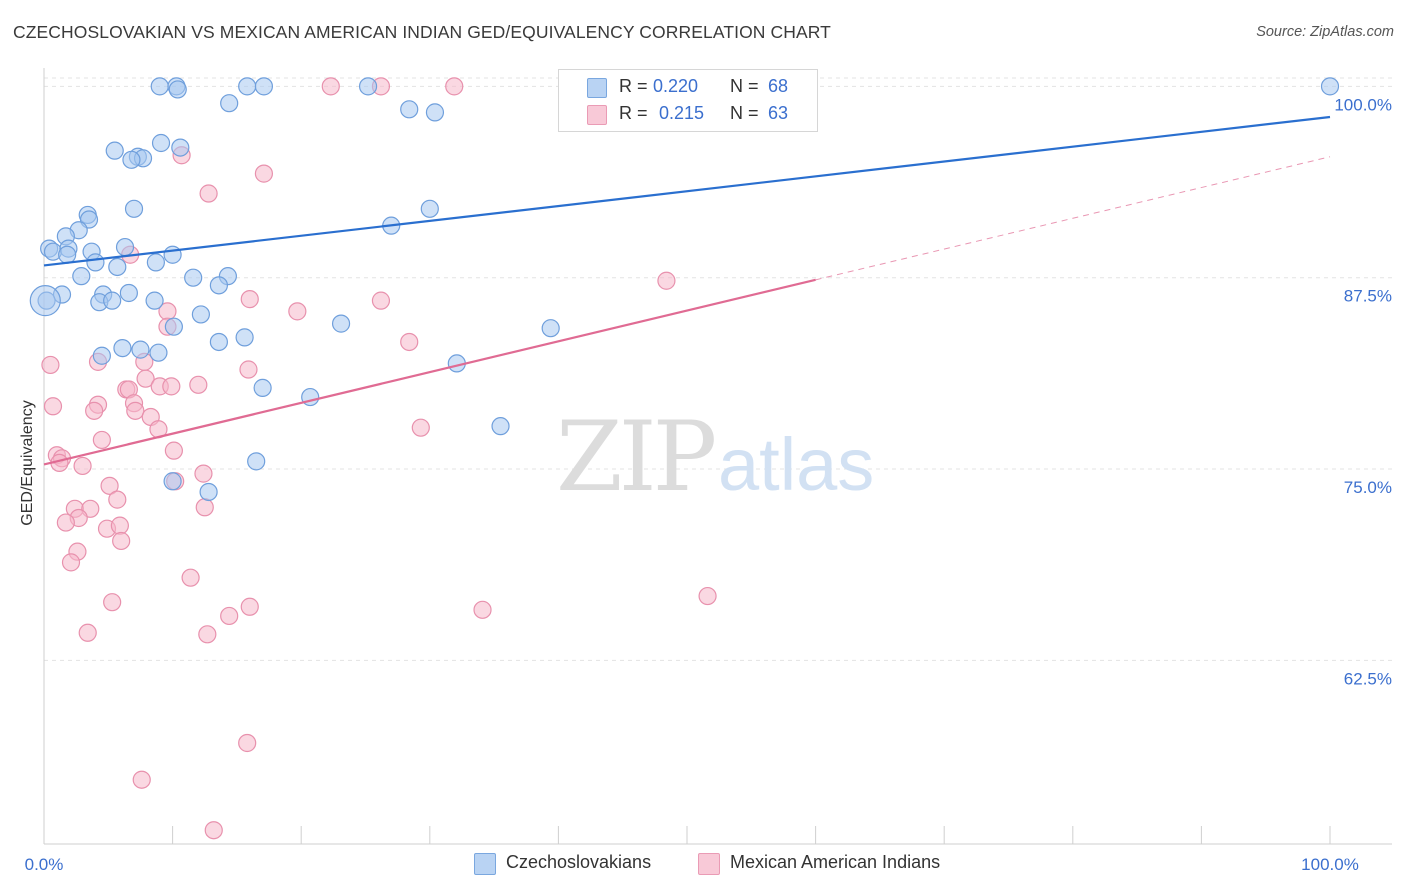  Describe the element at coordinates (835, 862) in the screenshot. I see `bottom-legend-label: Mexican American Indians` at that location.